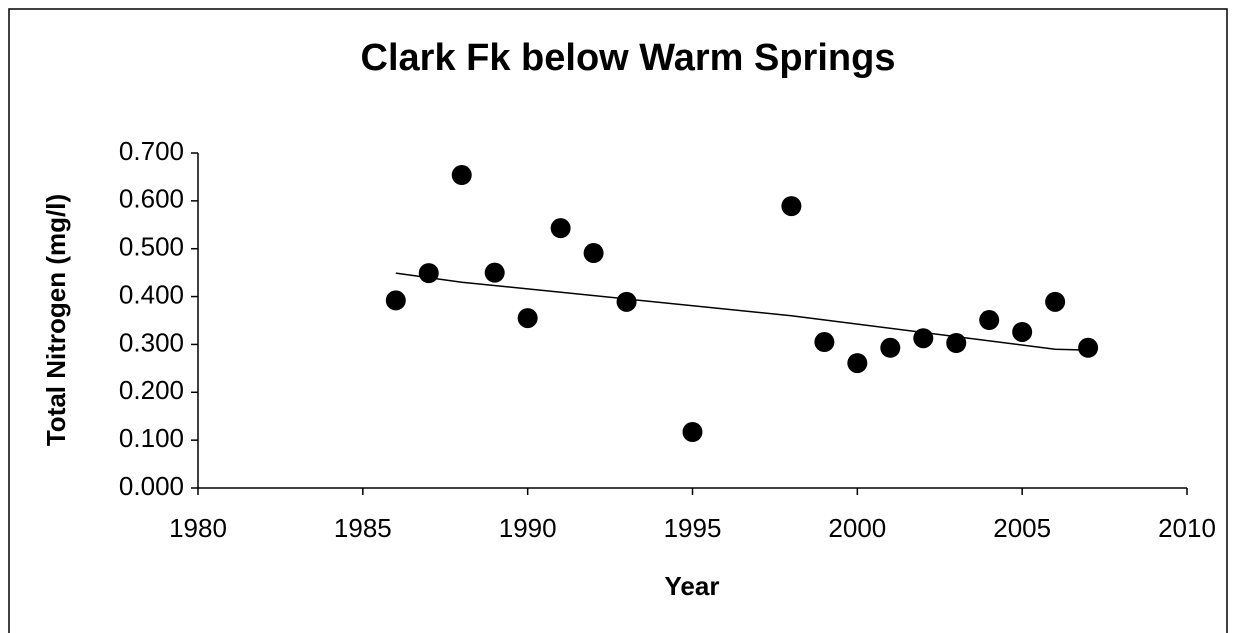  I want to click on y-tick-label: 0.400, so click(151, 294).